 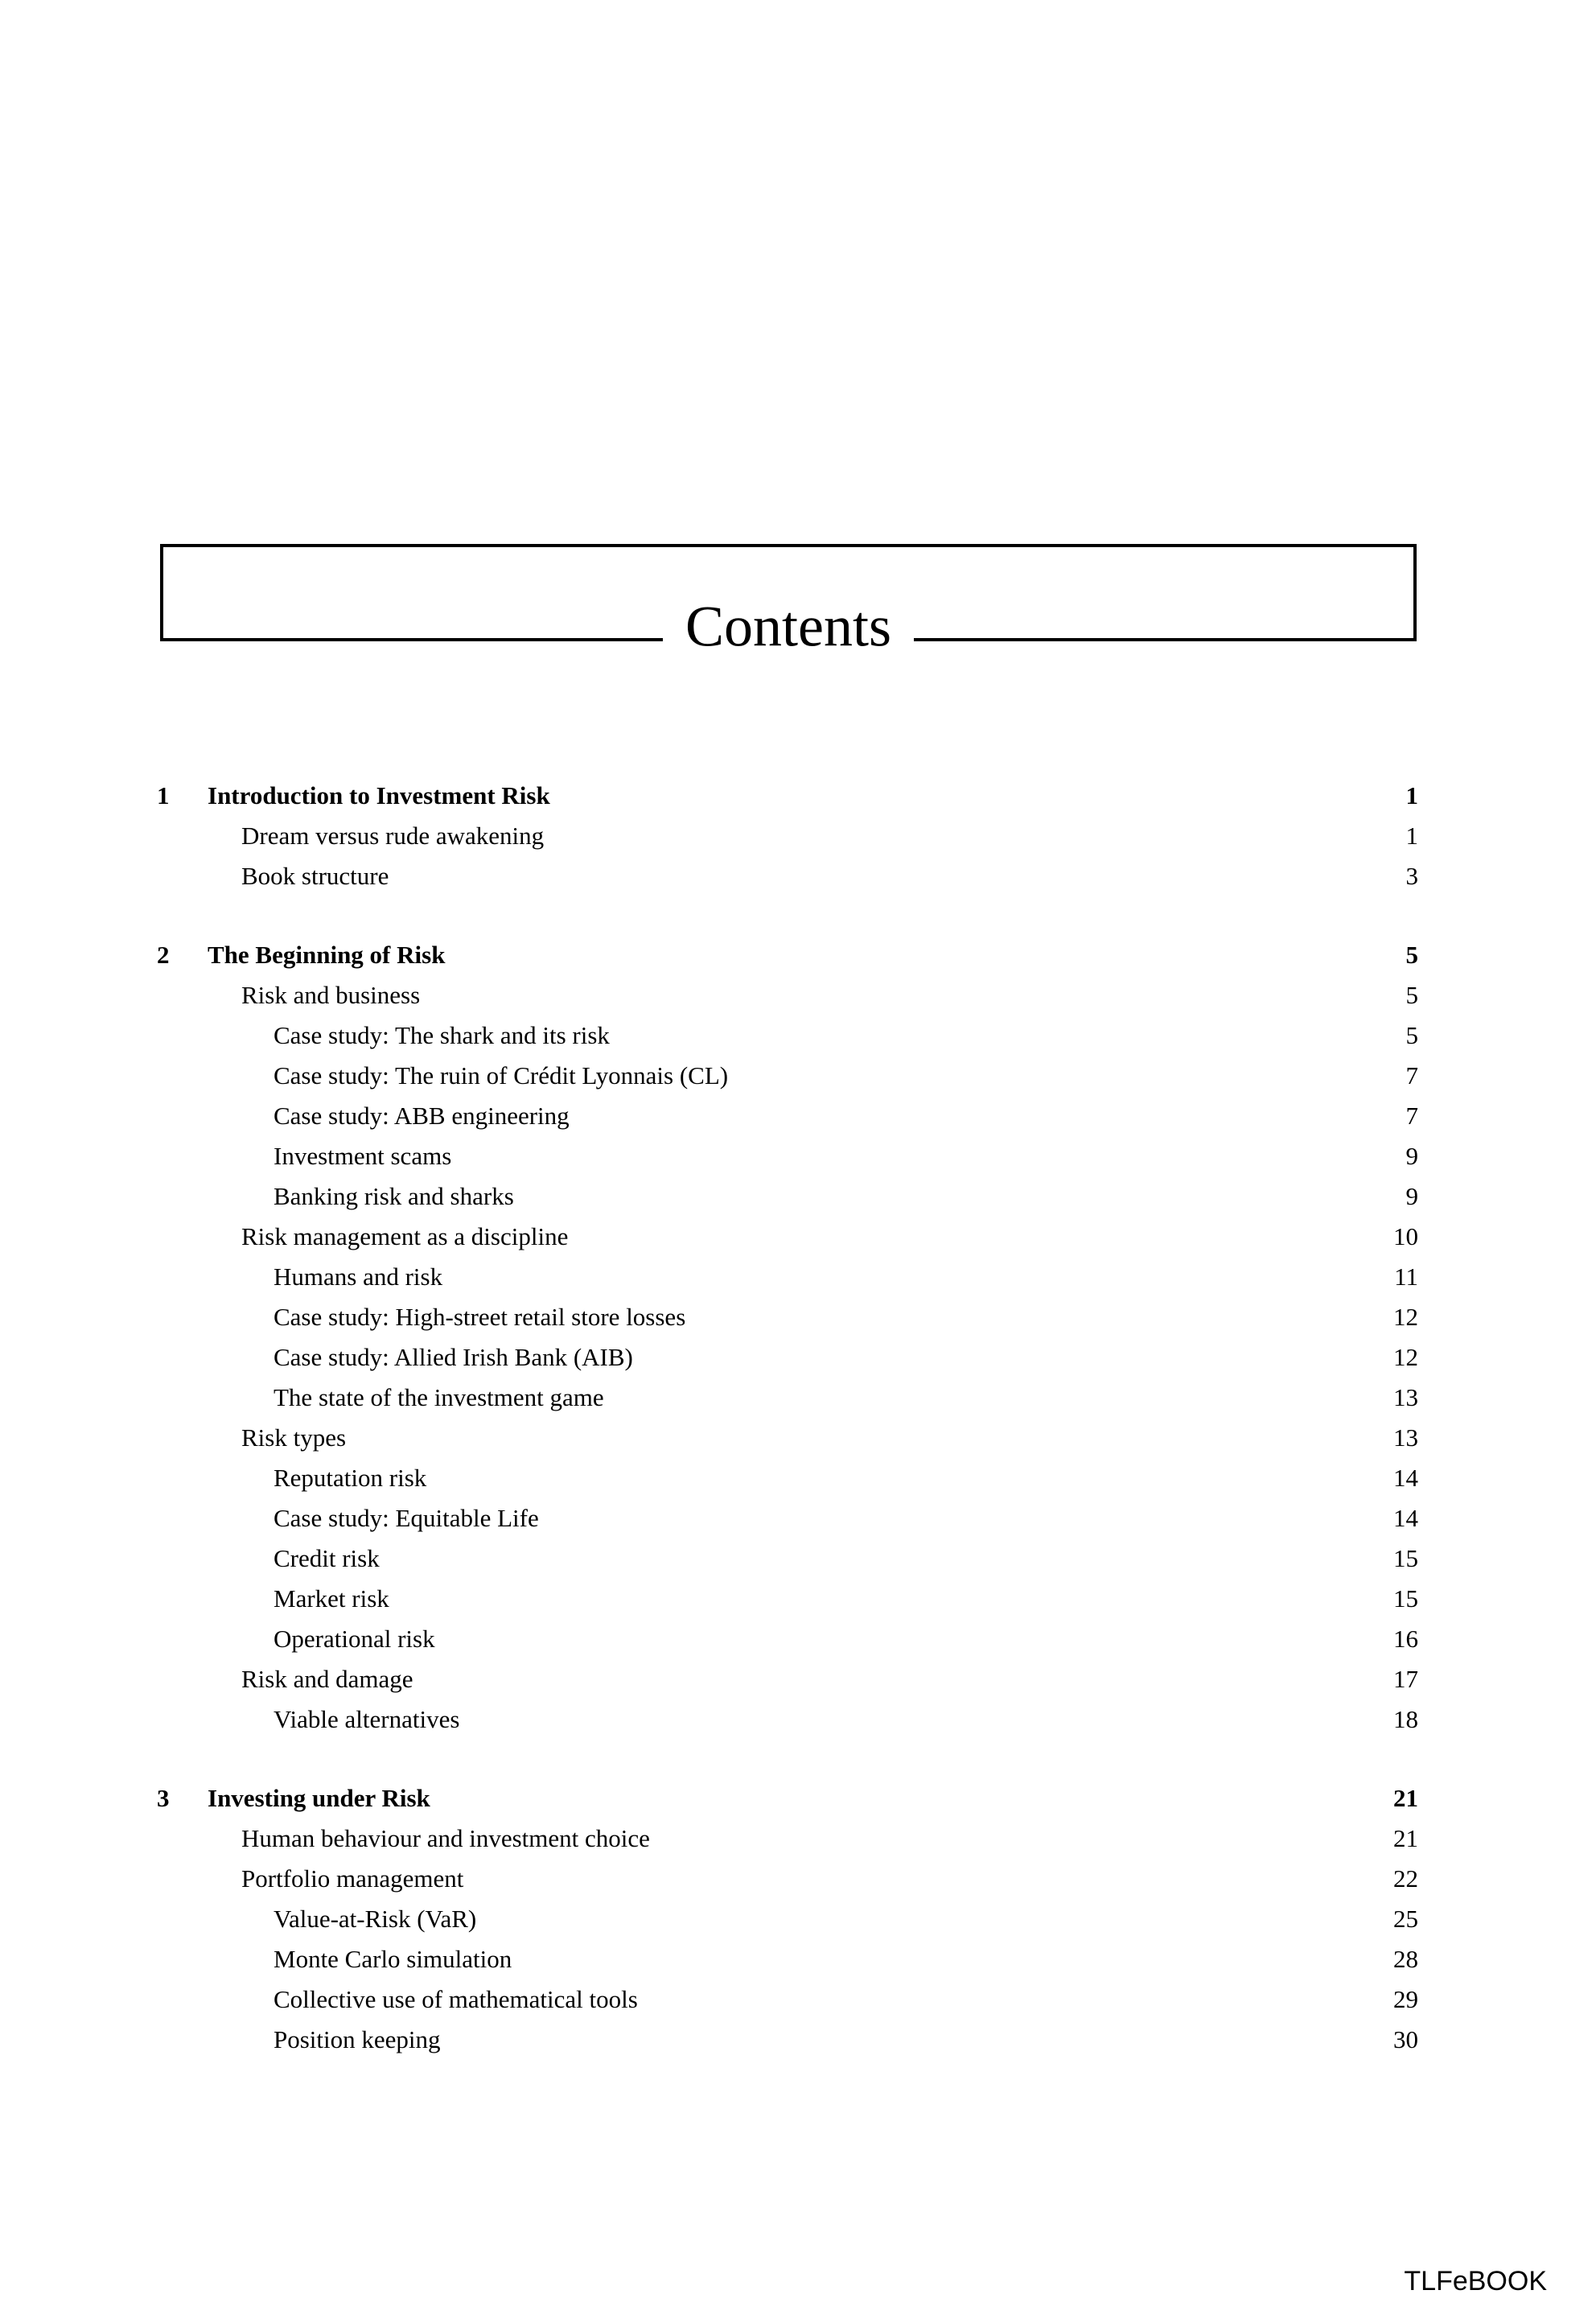 What do you see at coordinates (787, 1438) in the screenshot?
I see `toc-entry-row: Risk types 13` at bounding box center [787, 1438].